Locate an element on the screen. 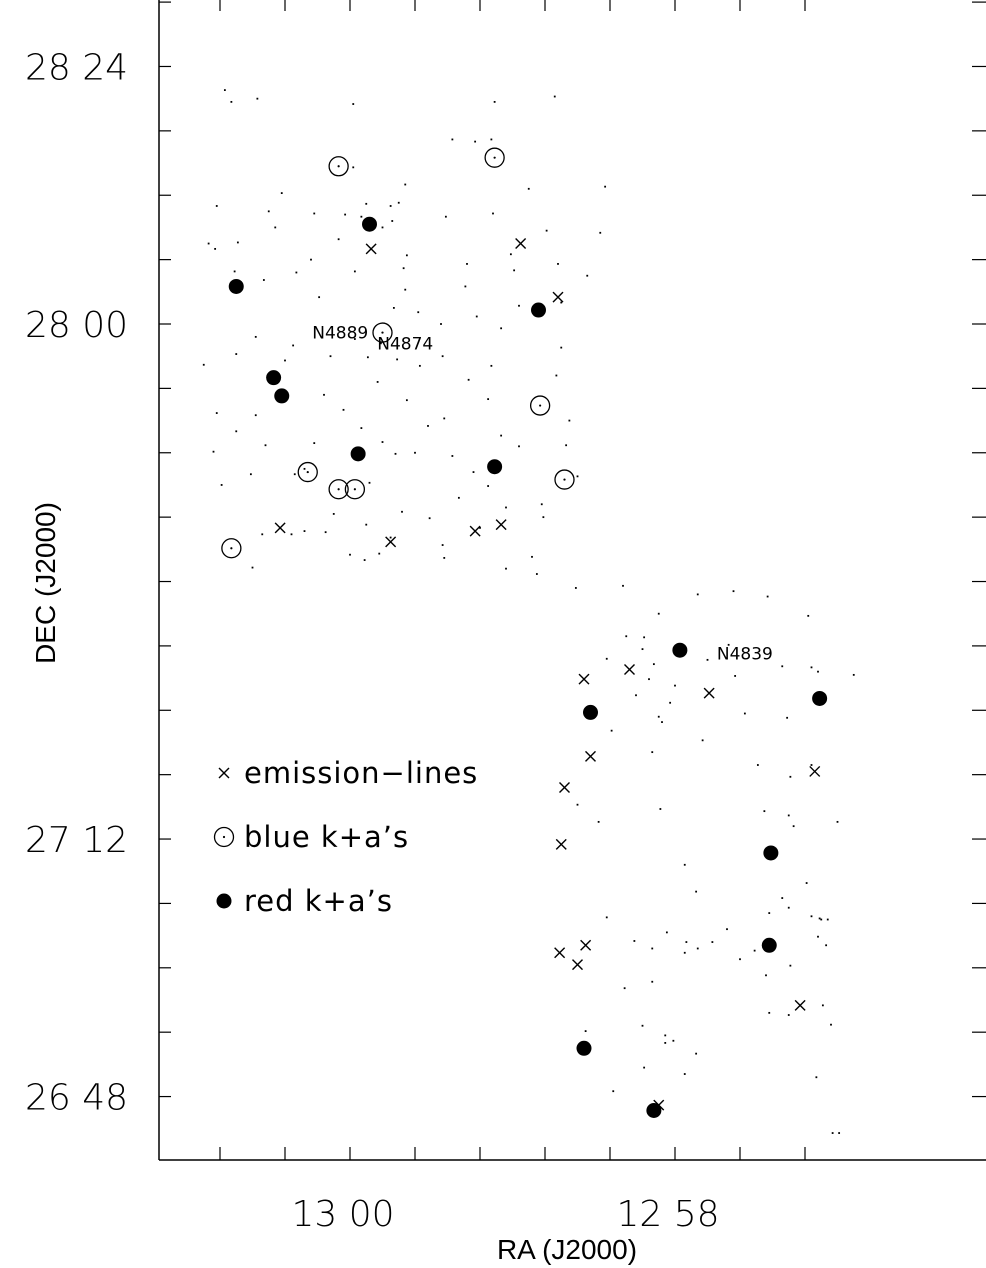  x-tick-label: 13 00 is located at coordinates (342, 1214).